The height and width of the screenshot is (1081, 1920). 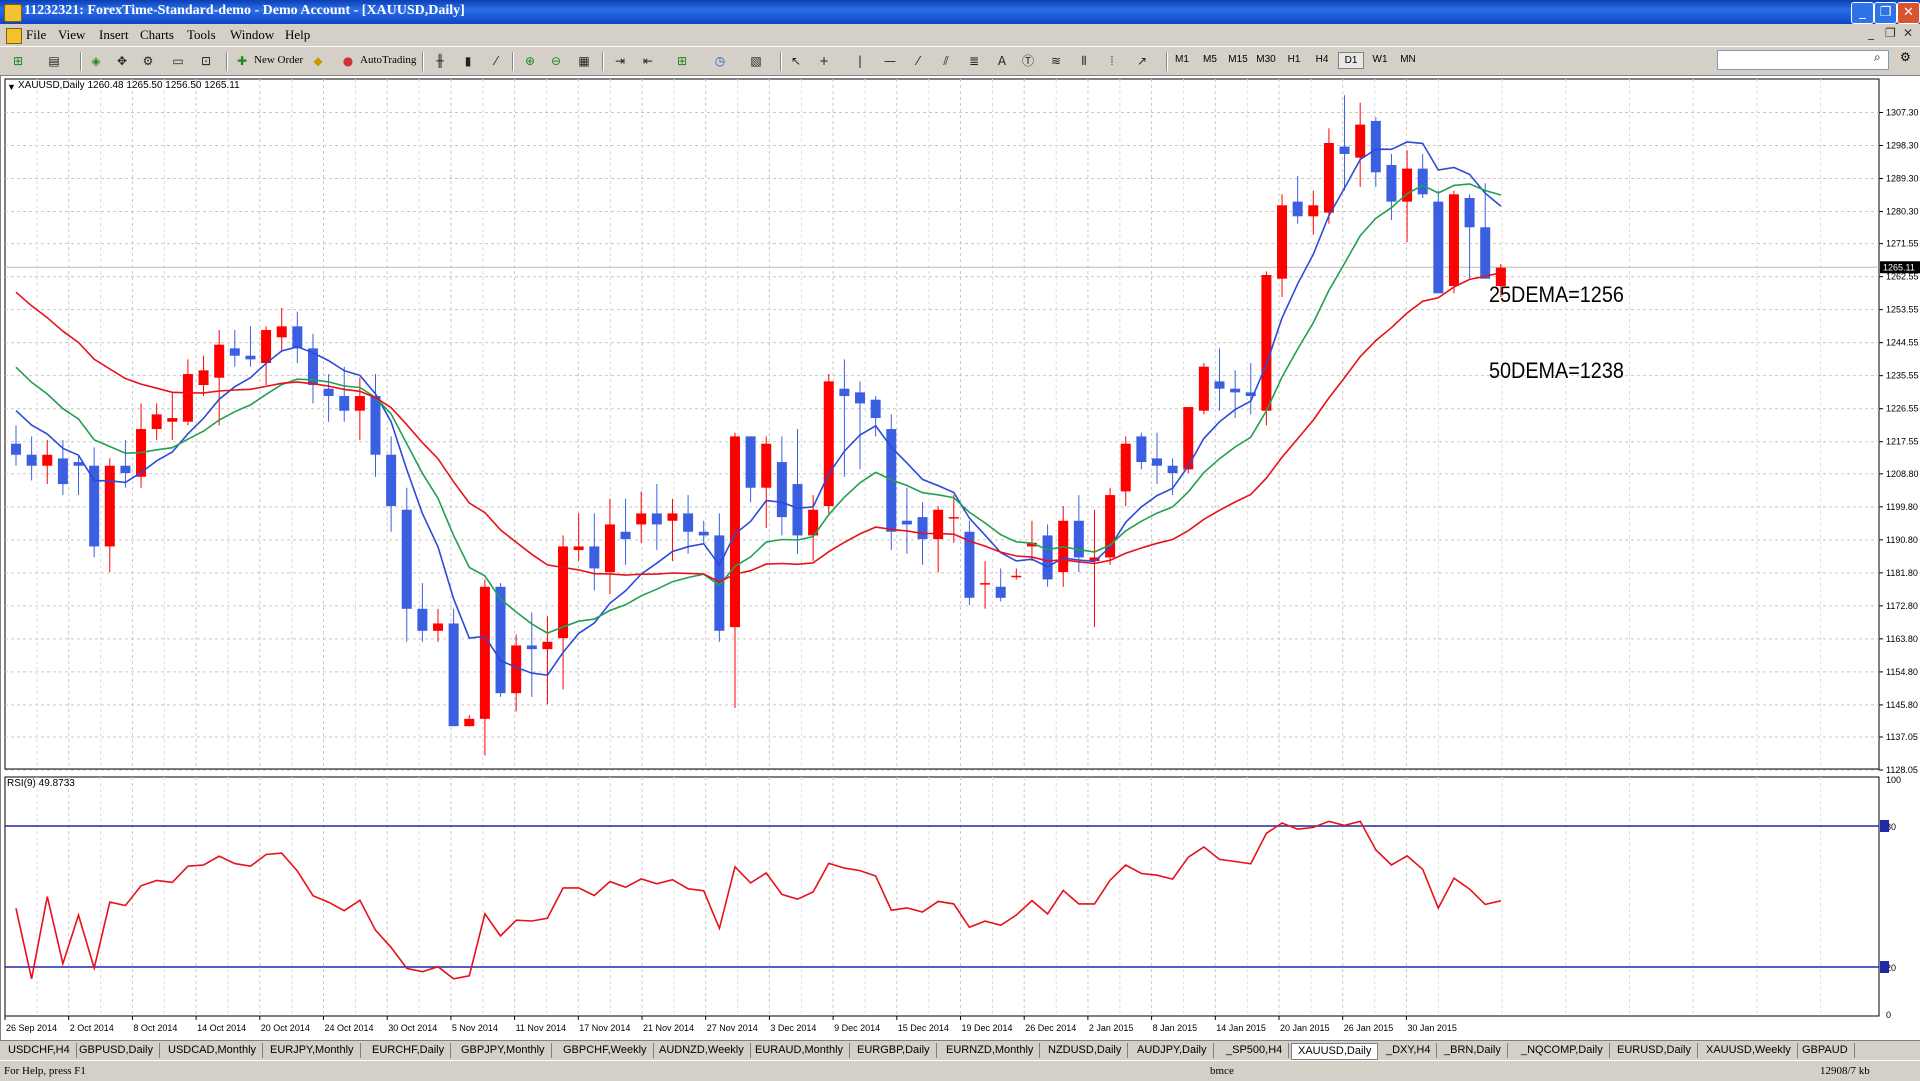 I want to click on menu-file: File, so click(x=36, y=34).